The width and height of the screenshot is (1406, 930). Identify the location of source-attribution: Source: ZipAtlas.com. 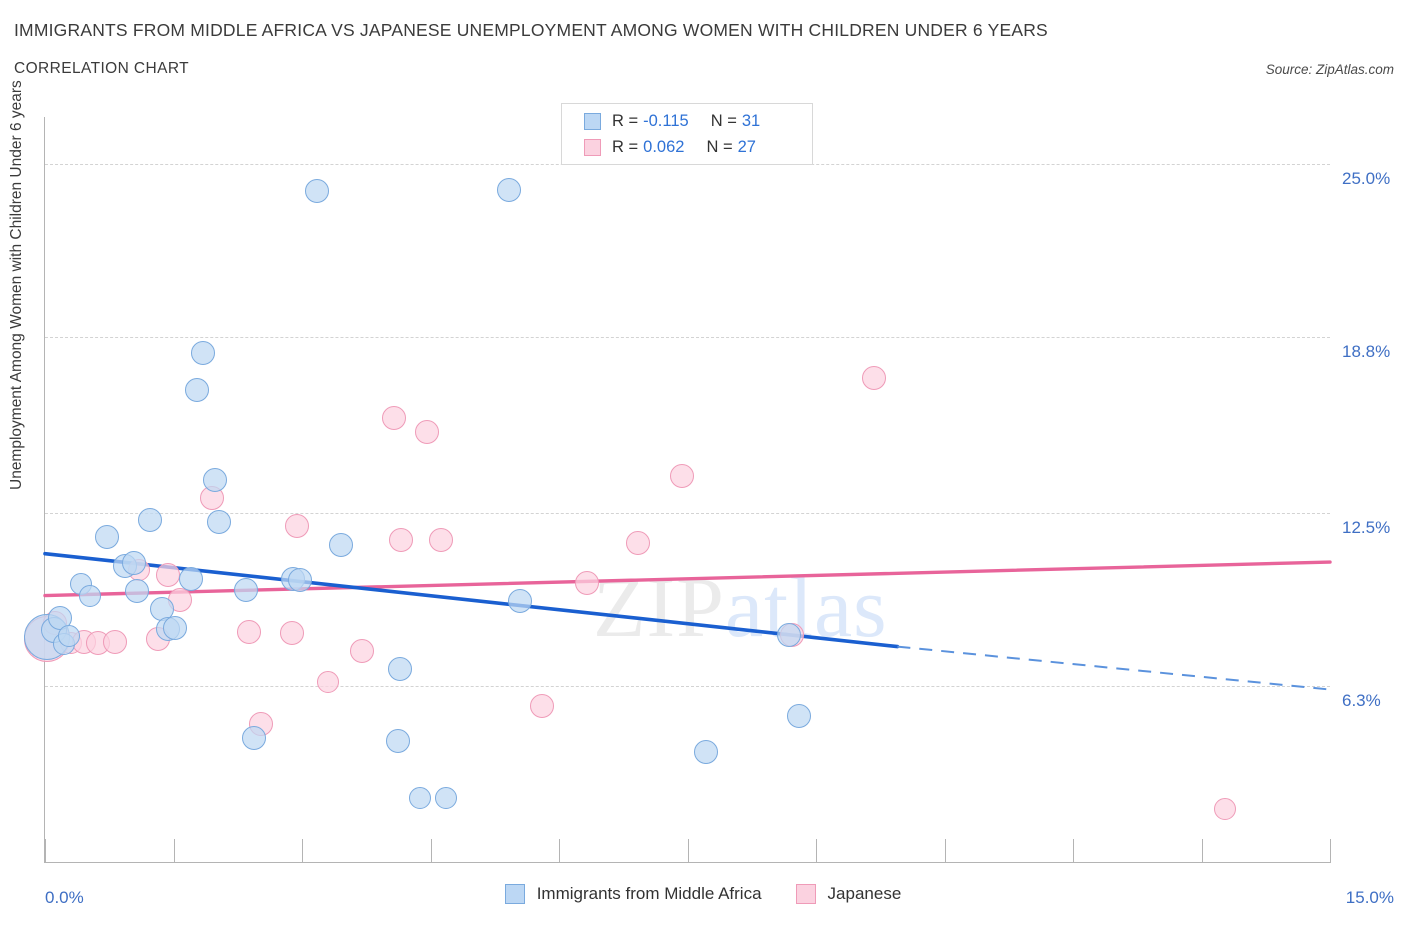
(1329, 69).